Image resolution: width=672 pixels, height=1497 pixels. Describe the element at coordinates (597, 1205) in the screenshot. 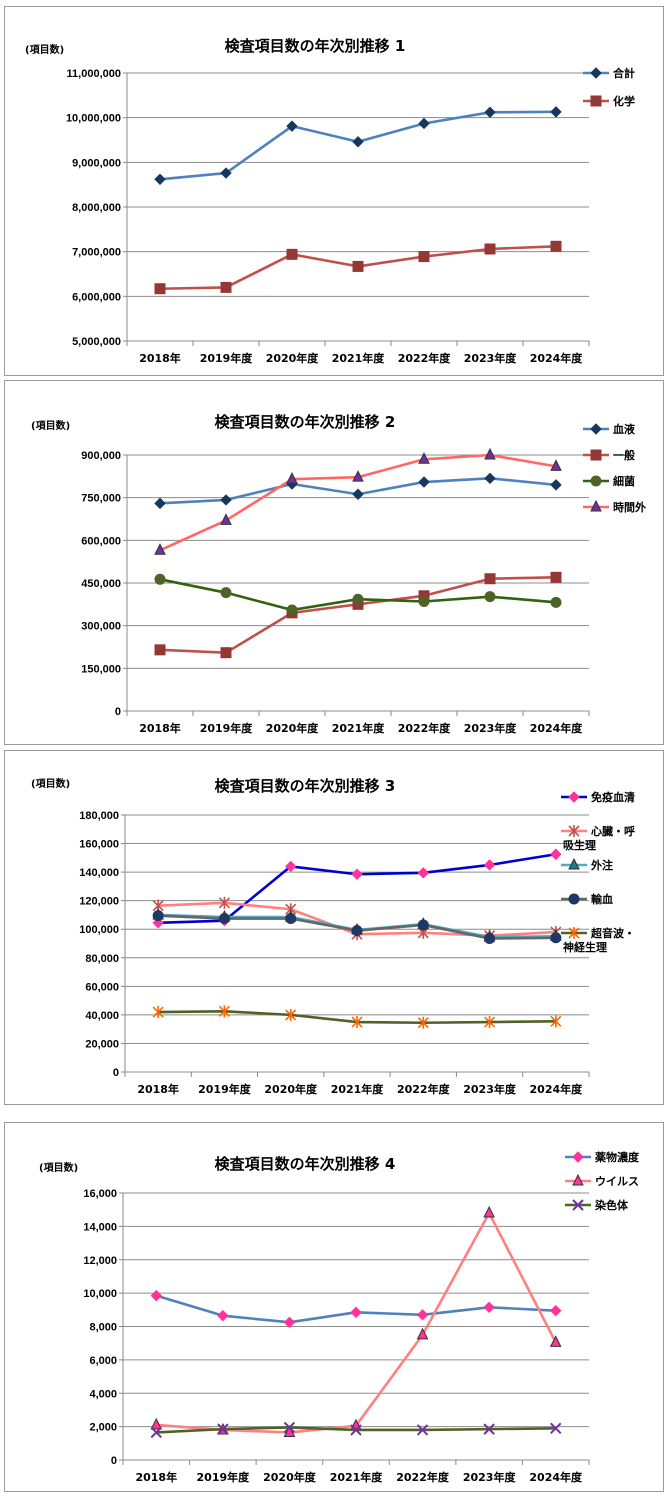

I see `legend-item: 染色体` at that location.